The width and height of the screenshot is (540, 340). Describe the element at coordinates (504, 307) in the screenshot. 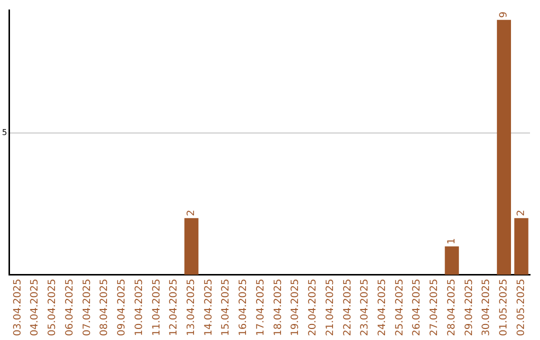

I see `x-tick-label: 01.05.2025` at that location.